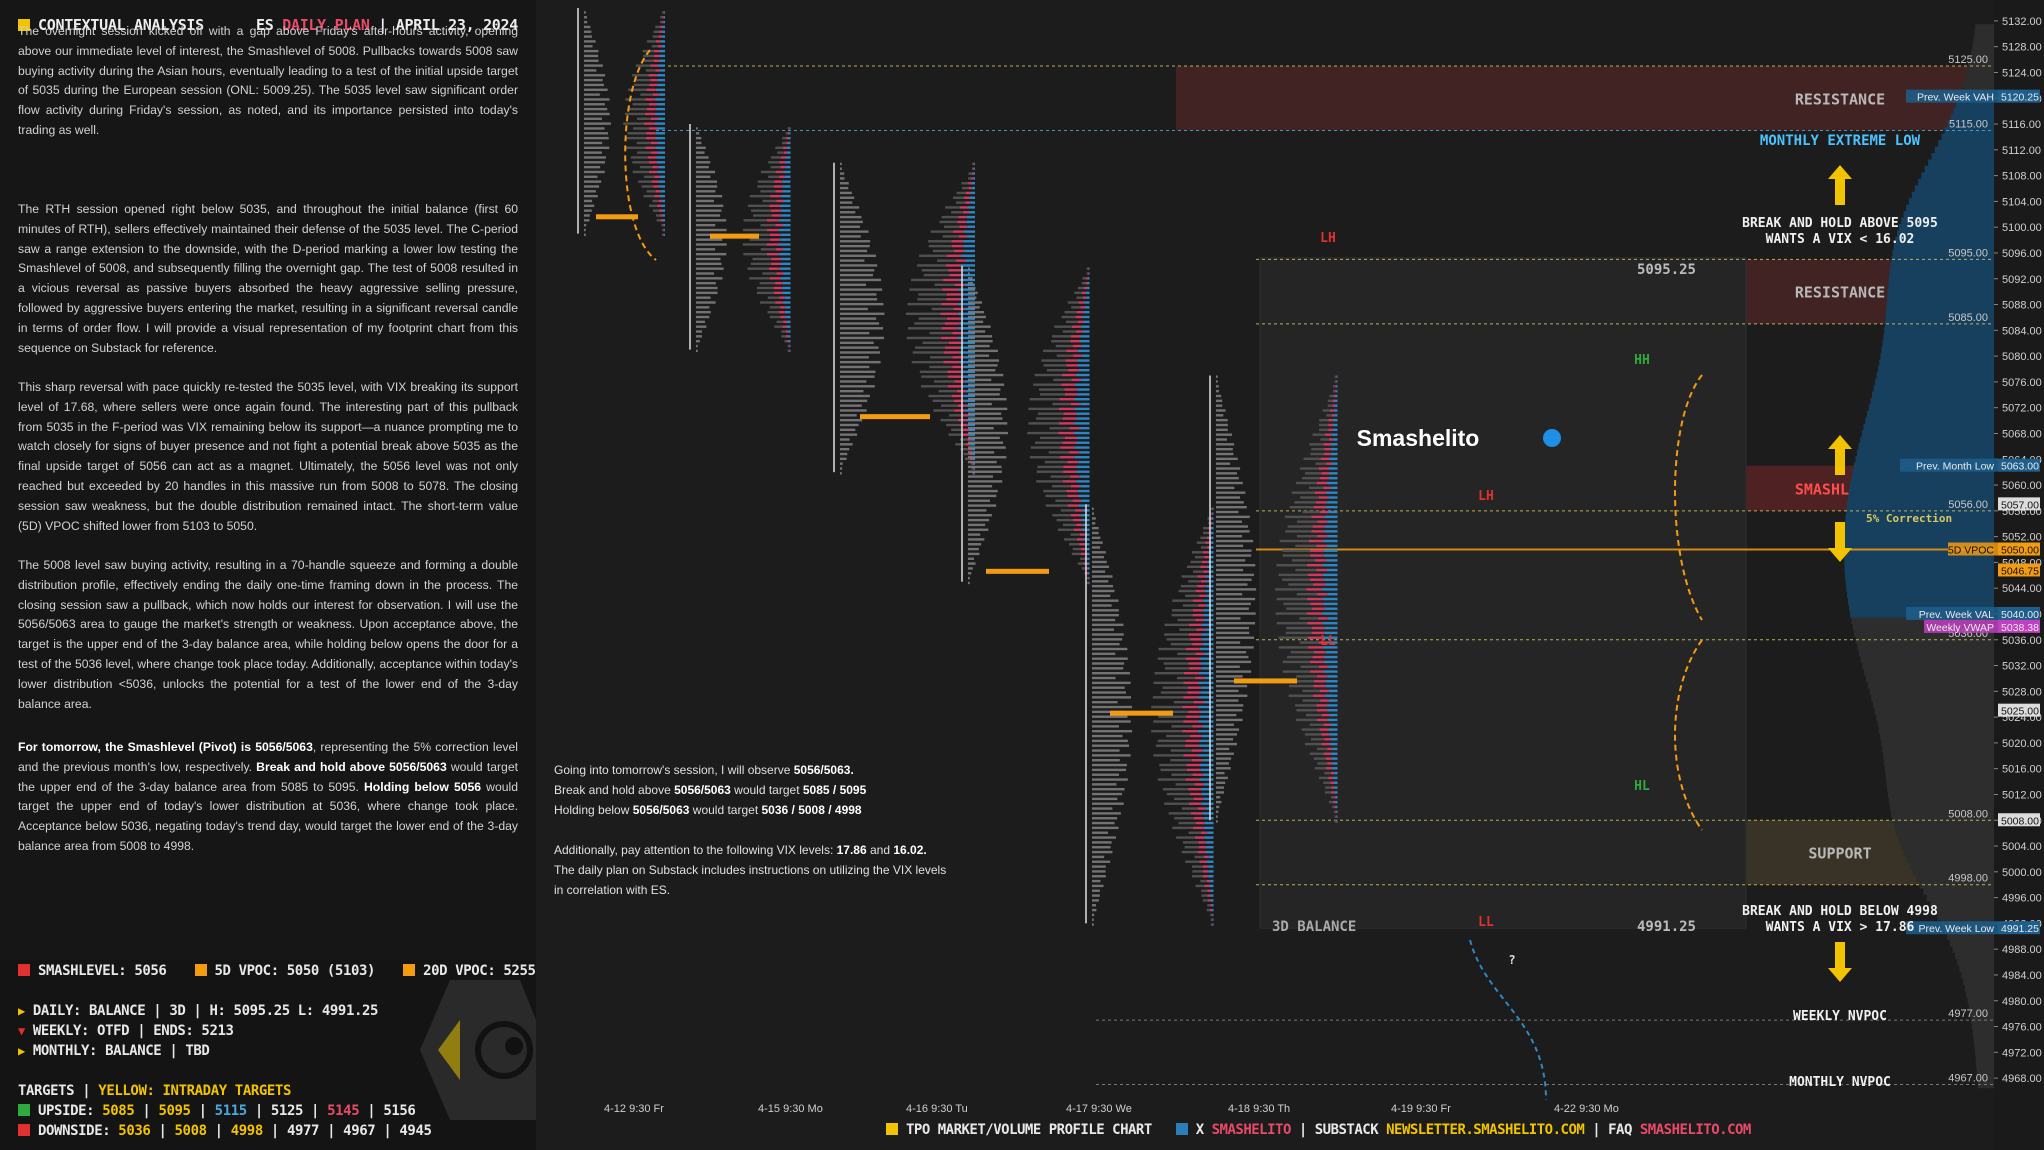 The image size is (2044, 1150). Describe the element at coordinates (1955, 98) in the screenshot. I see `axis-name-tag-text: Prev. Week VAH` at that location.